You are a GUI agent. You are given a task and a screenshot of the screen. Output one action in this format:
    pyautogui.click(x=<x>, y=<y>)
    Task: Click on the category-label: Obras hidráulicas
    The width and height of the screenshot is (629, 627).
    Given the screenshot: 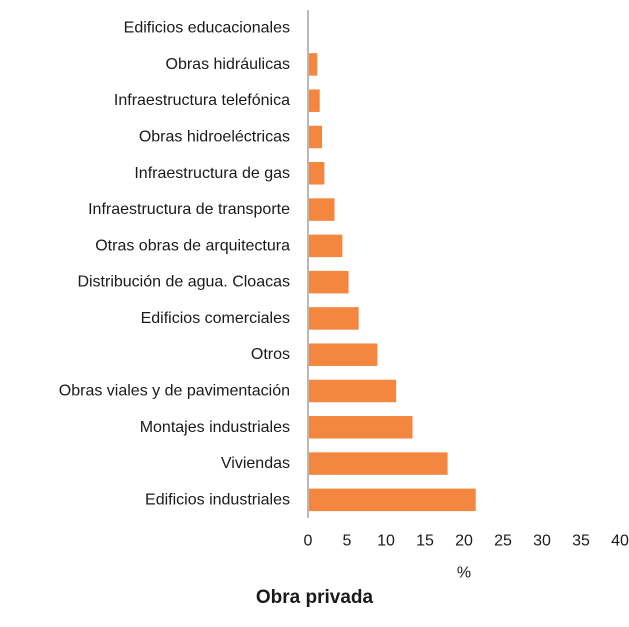 What is the action you would take?
    pyautogui.click(x=228, y=64)
    